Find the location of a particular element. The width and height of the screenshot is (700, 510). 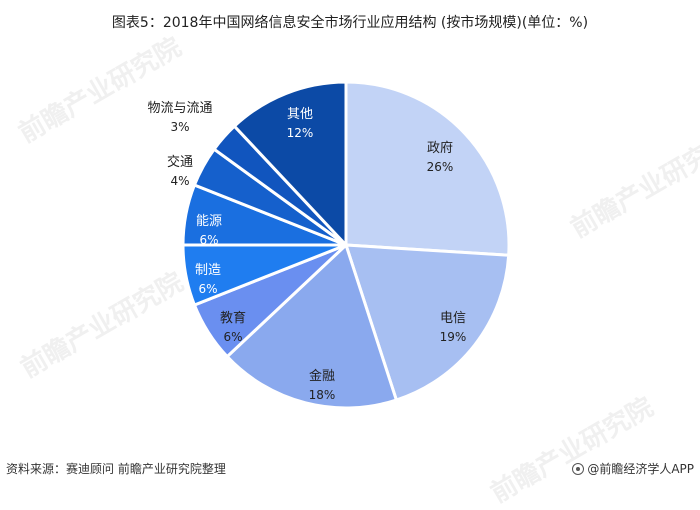

slice-label: 物流与流通 is located at coordinates (179, 108).